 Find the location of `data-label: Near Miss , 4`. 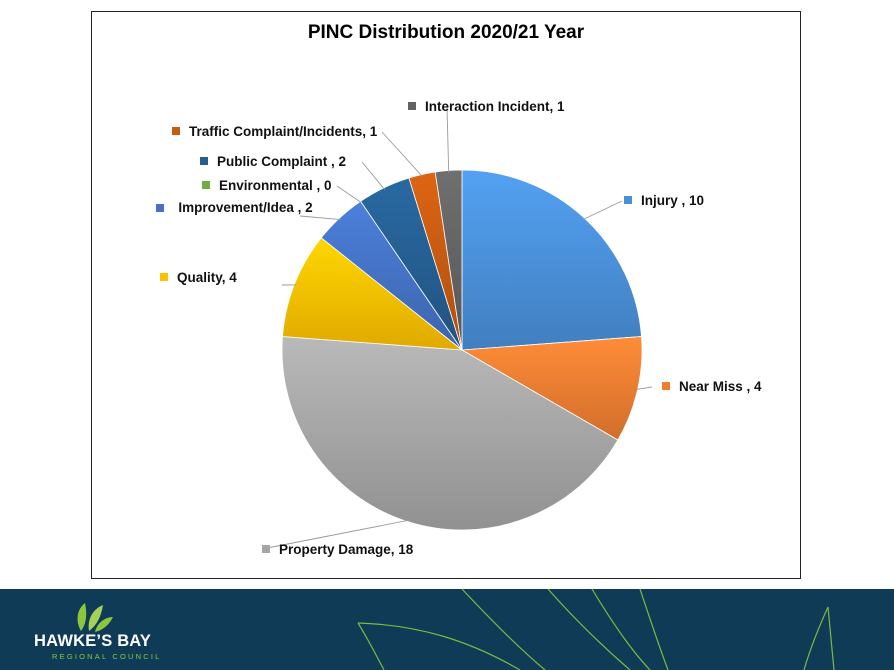

data-label: Near Miss , 4 is located at coordinates (712, 387).